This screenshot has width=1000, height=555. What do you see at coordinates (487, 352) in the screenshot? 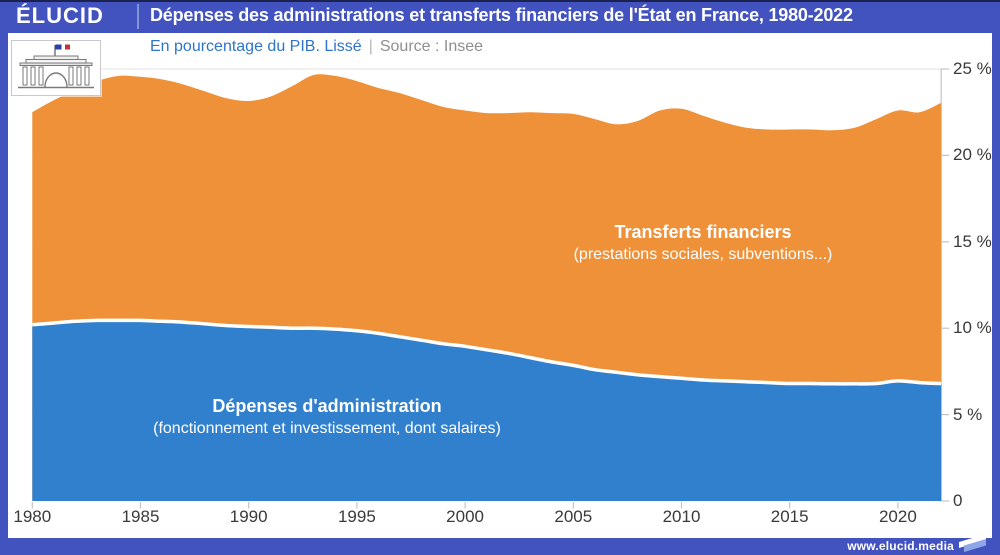
I see `series-boundary-line` at bounding box center [487, 352].